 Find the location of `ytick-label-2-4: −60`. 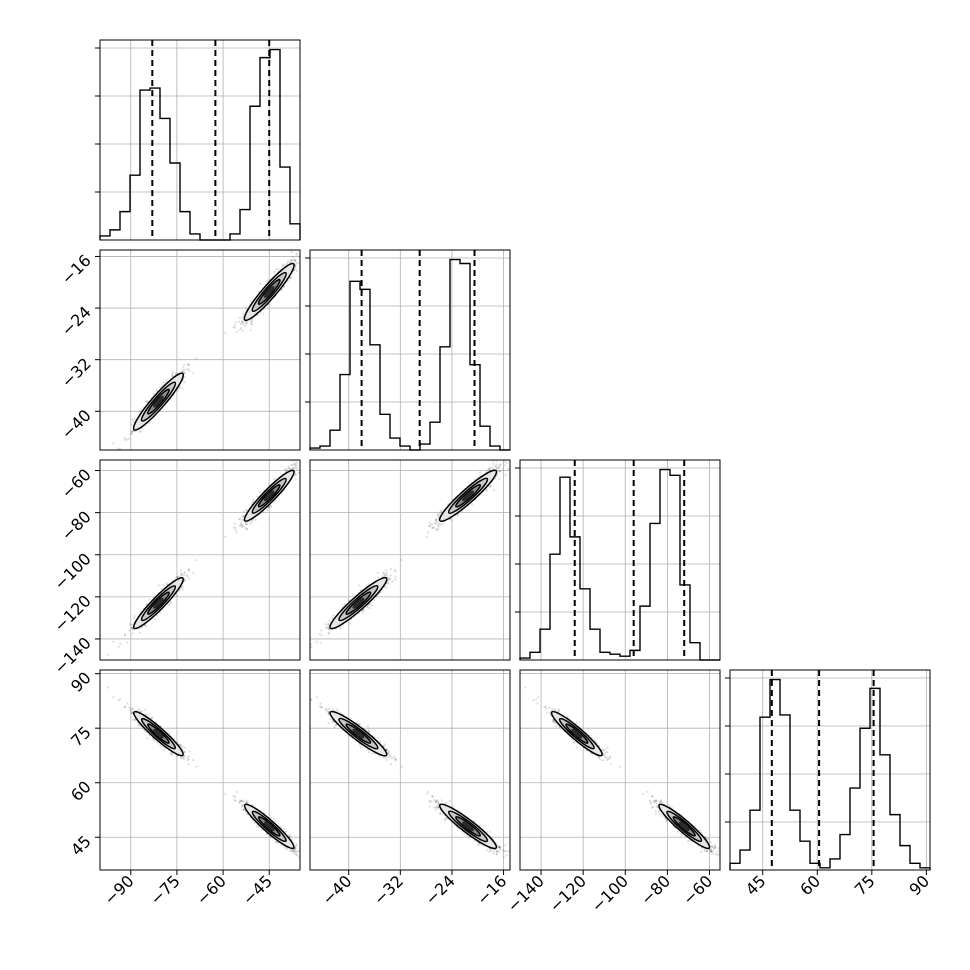

ytick-label-2-4: −60 is located at coordinates (76, 483).